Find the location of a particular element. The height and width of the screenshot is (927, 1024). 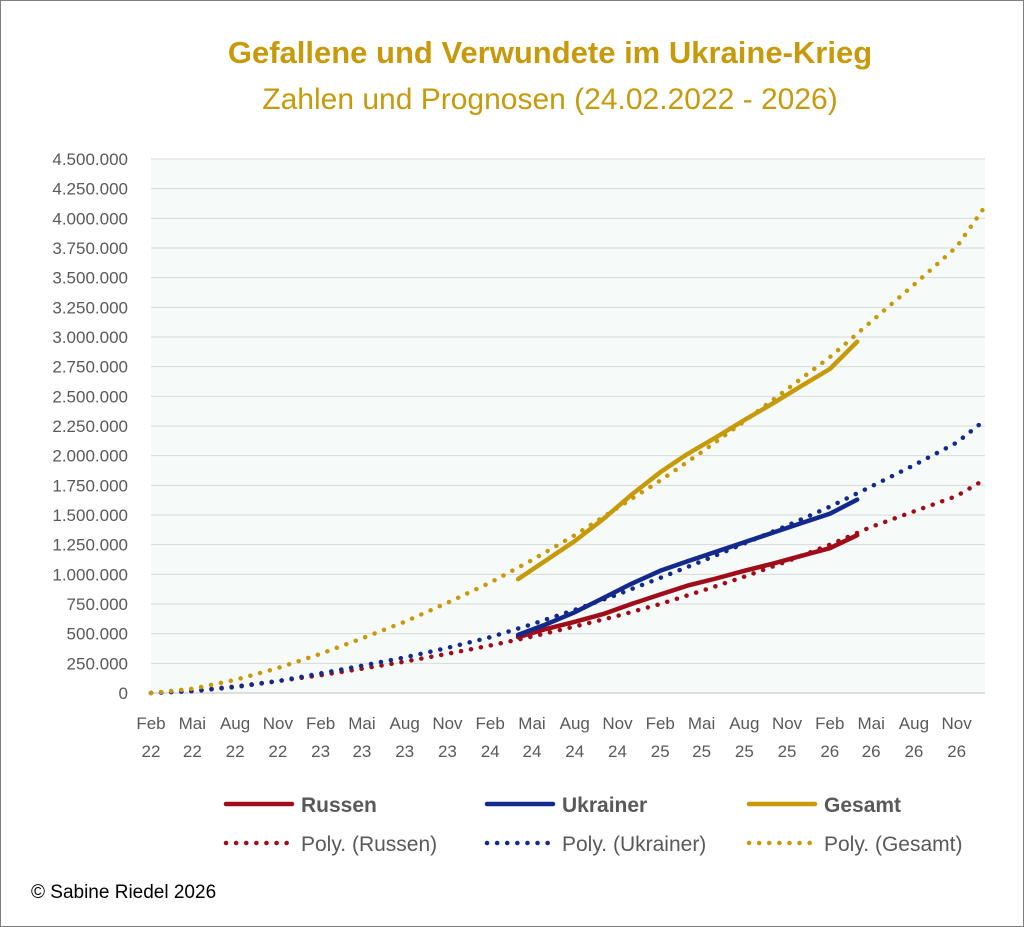

y-tick-label: 2.500.000 is located at coordinates (90, 396).